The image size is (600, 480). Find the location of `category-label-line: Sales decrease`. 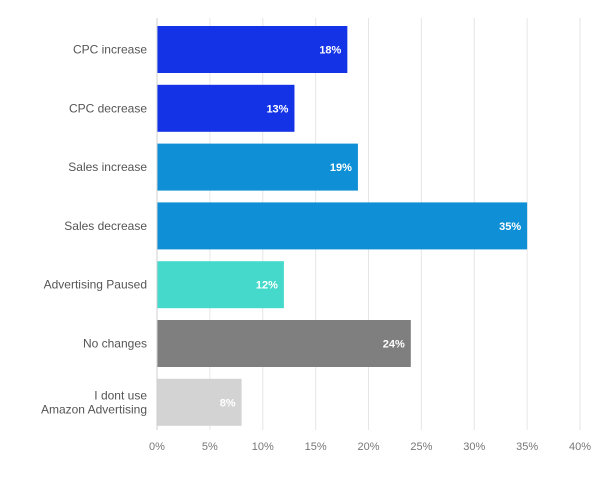

category-label-line: Sales decrease is located at coordinates (105, 226).